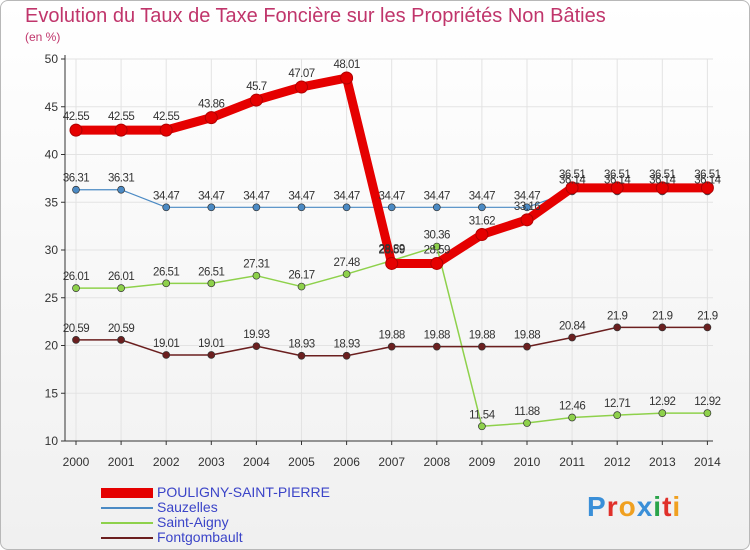 This screenshot has height=550, width=750. I want to click on data-label-pouligny-saint-pierre: 45.7, so click(256, 87).